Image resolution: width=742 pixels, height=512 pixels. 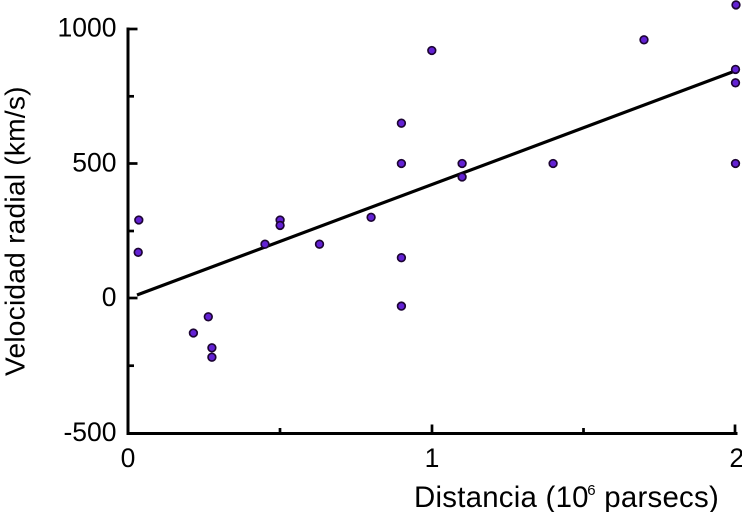 I want to click on svg-text: Velocidad radial (km/s), so click(x=15, y=231).